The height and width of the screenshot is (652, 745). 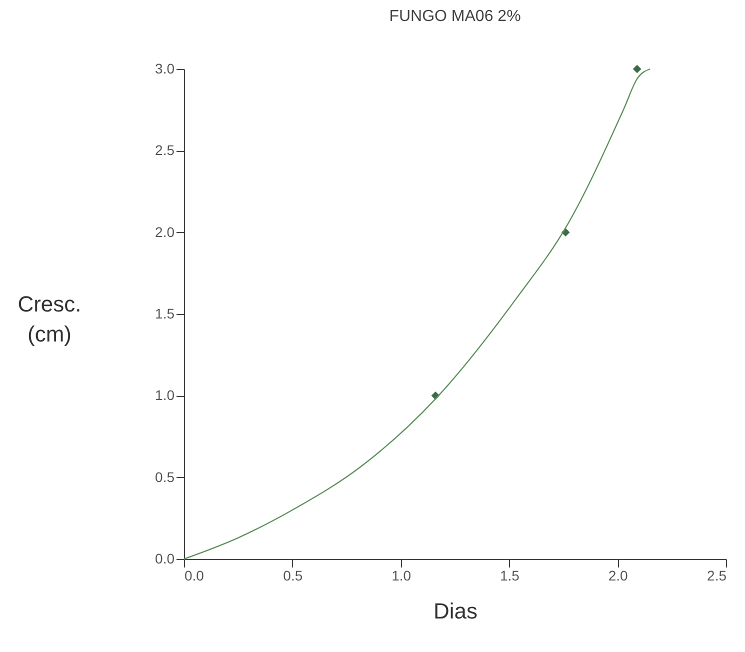 What do you see at coordinates (717, 576) in the screenshot?
I see `x-tick-label: 2.5` at bounding box center [717, 576].